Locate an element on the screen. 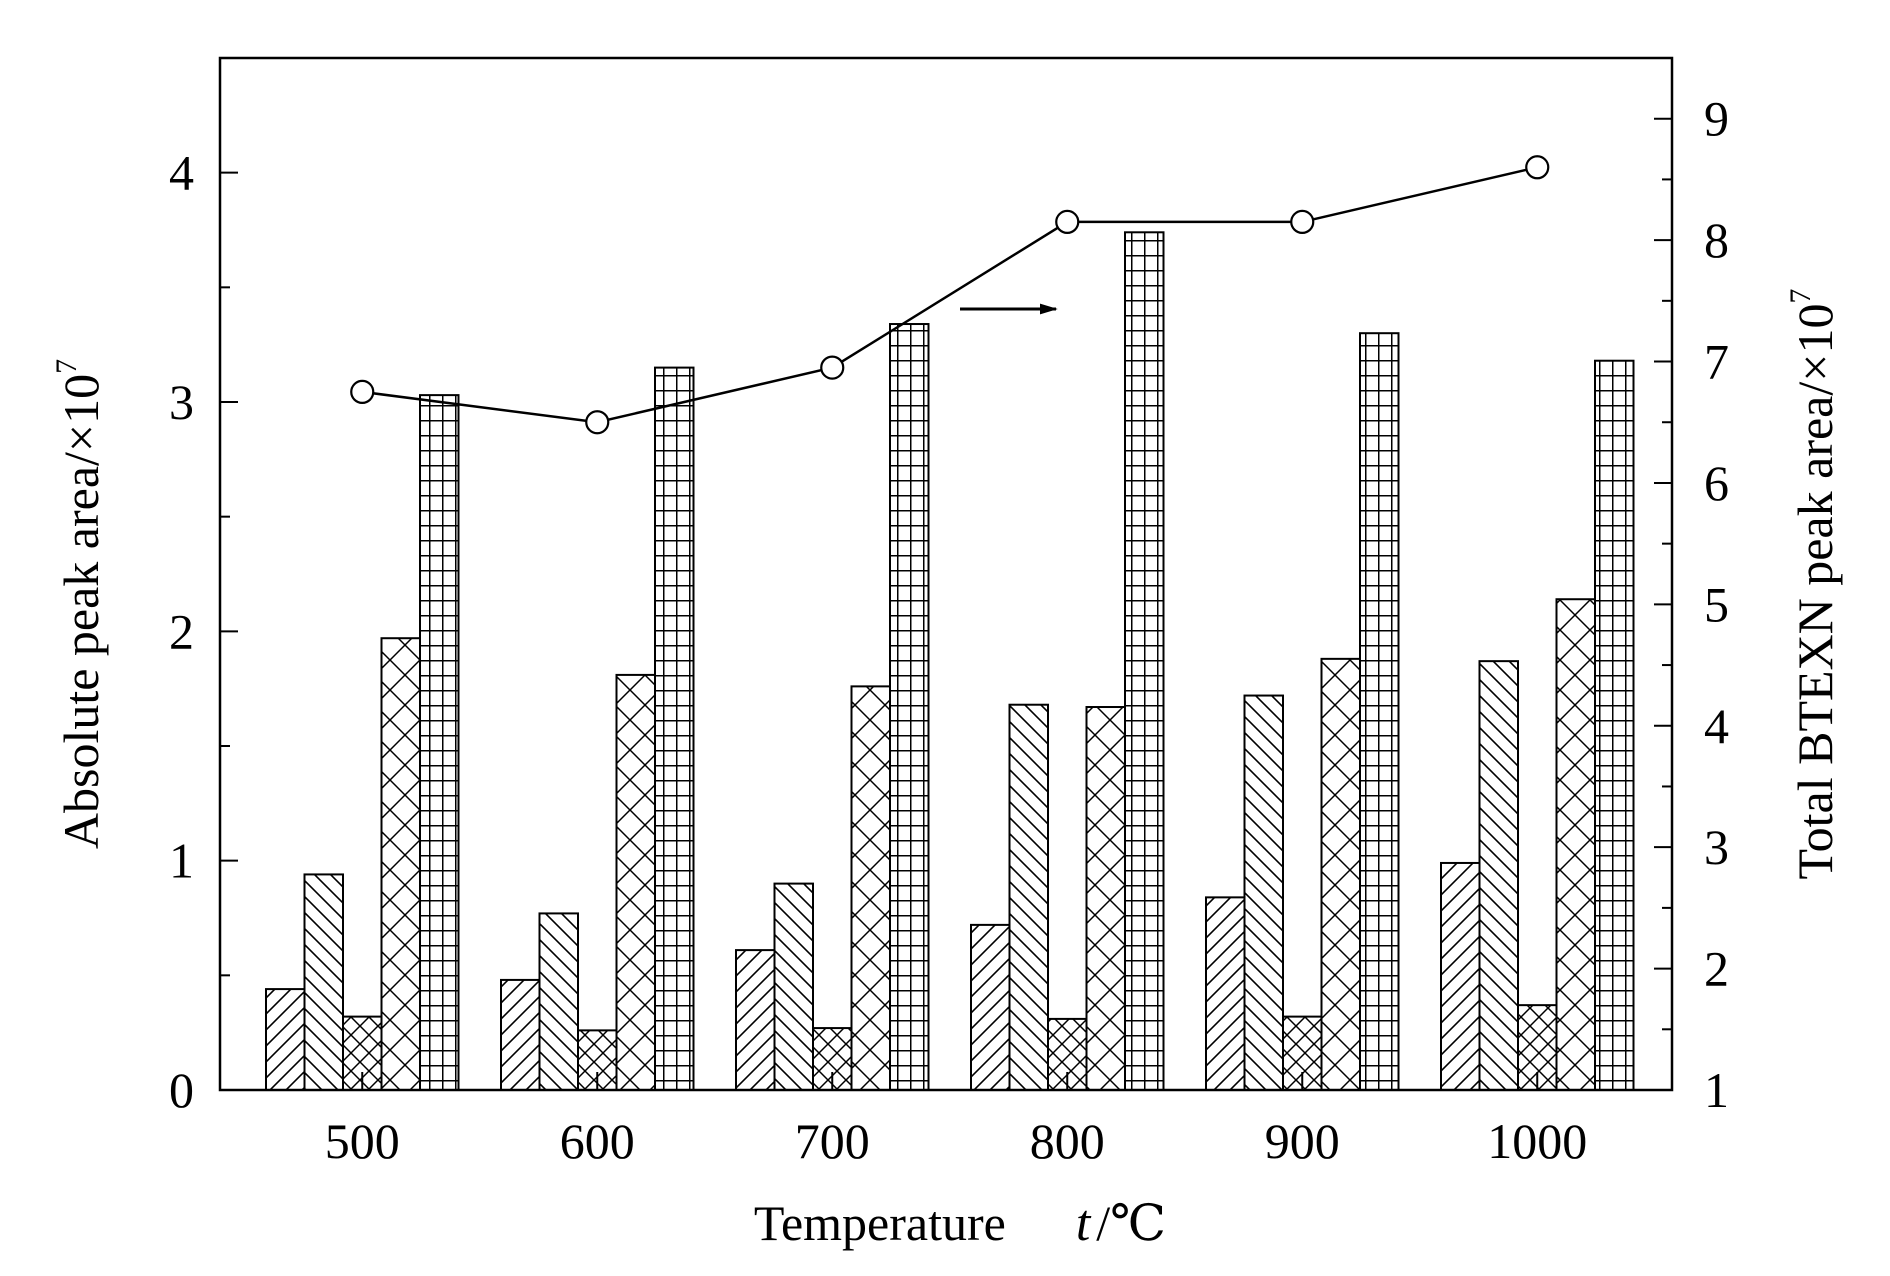  x-tick-label: 500 is located at coordinates (362, 1141).